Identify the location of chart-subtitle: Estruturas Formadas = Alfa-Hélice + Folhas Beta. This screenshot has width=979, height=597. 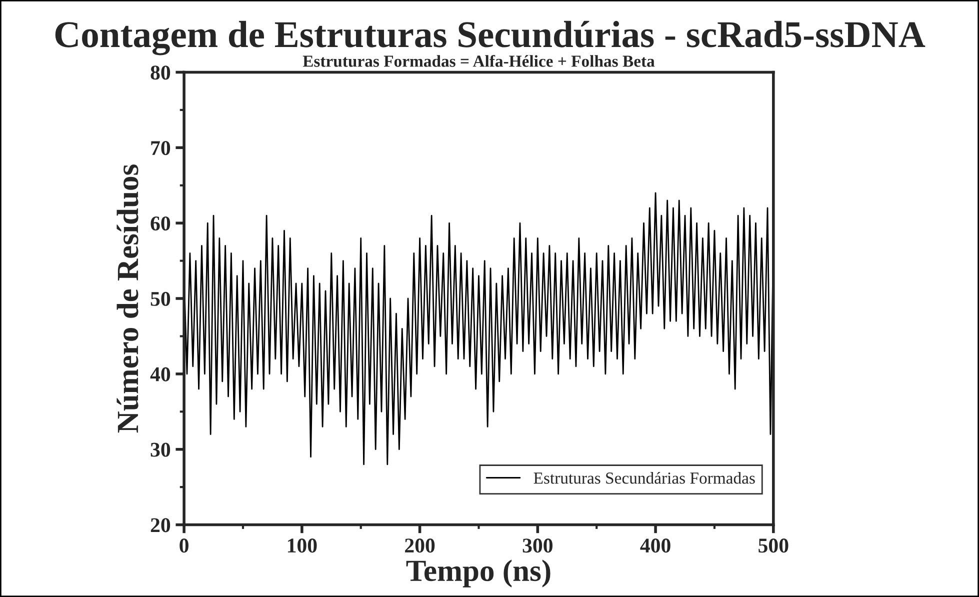
(478, 60).